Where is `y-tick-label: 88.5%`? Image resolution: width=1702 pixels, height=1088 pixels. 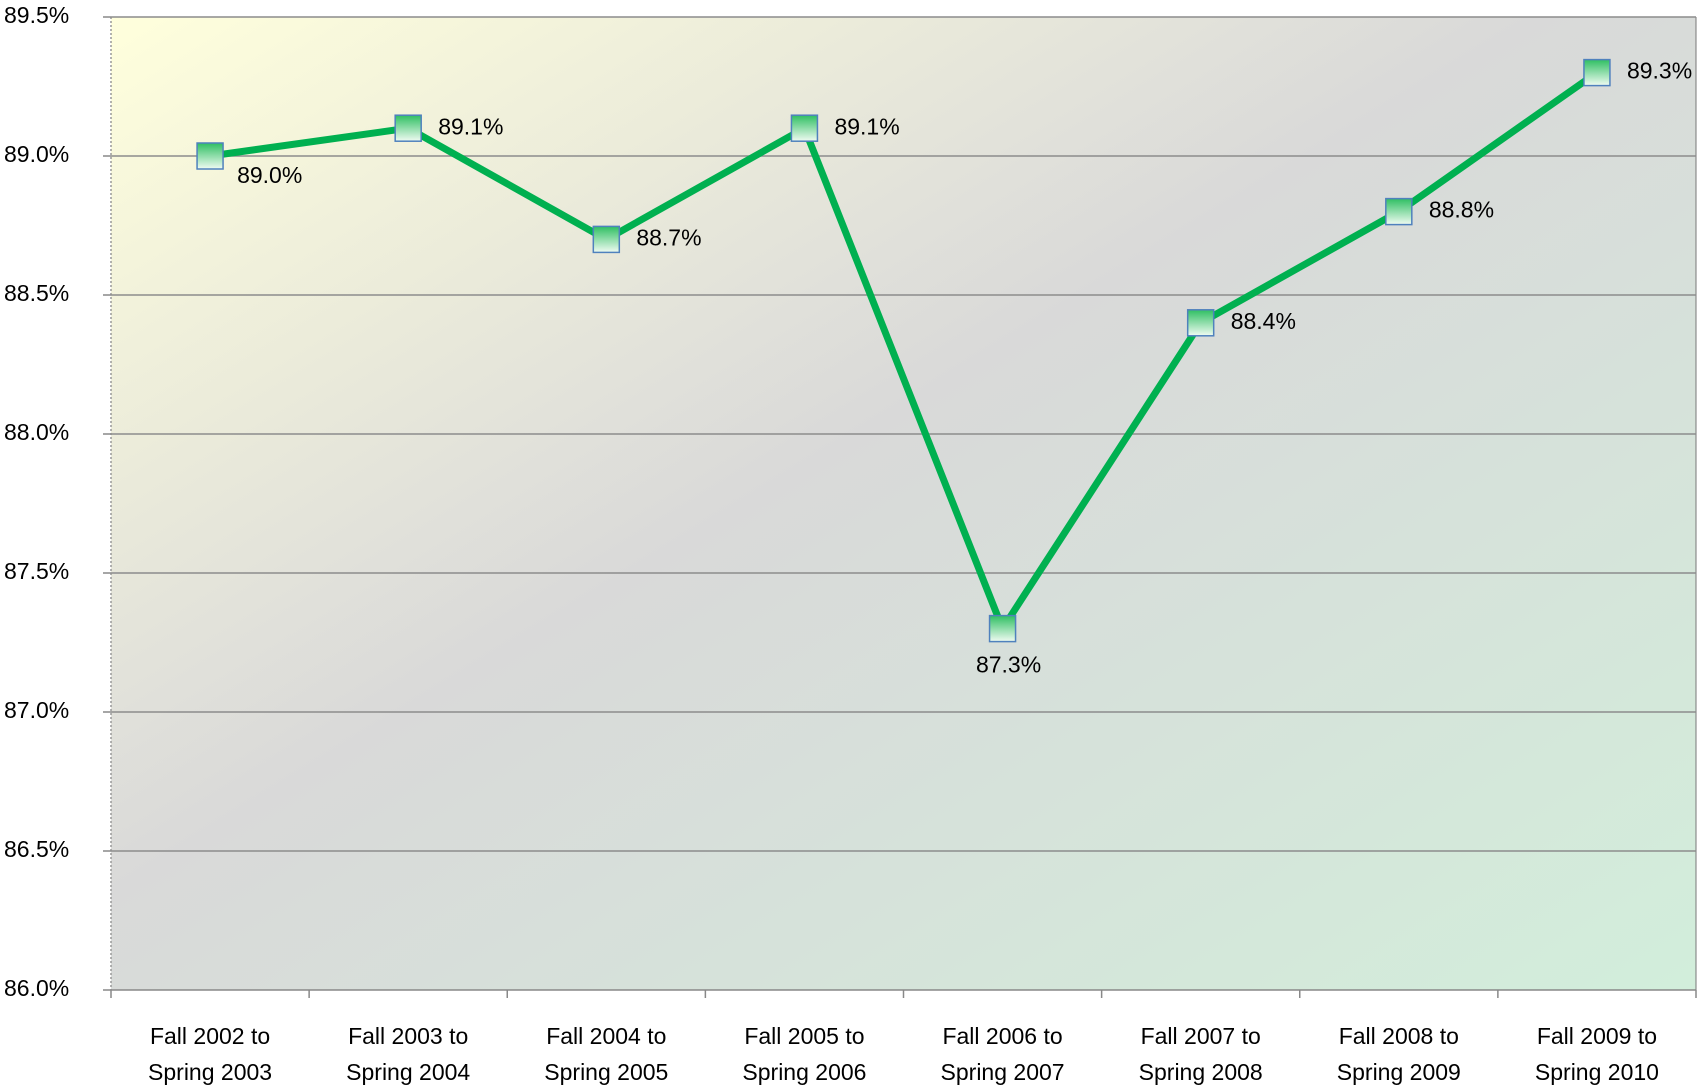 y-tick-label: 88.5% is located at coordinates (36, 293).